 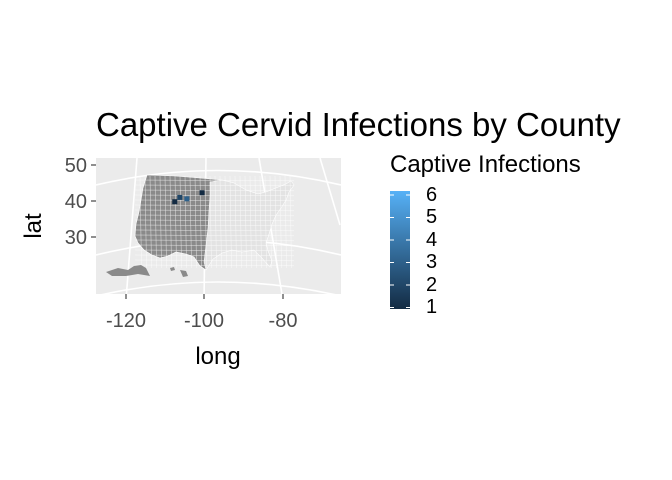 I want to click on y-axis: 50 40 30 lat, so click(x=58, y=202).